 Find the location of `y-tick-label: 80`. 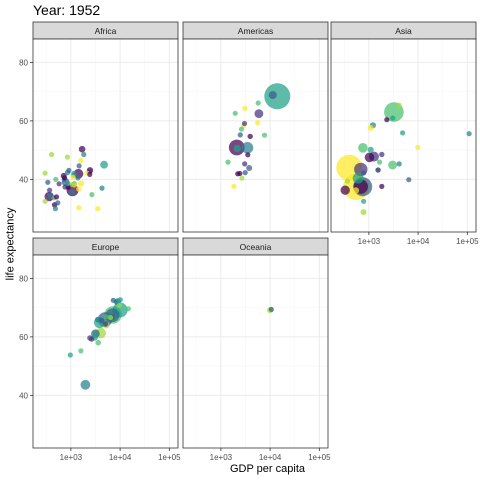

y-tick-label: 80 is located at coordinates (23, 278).